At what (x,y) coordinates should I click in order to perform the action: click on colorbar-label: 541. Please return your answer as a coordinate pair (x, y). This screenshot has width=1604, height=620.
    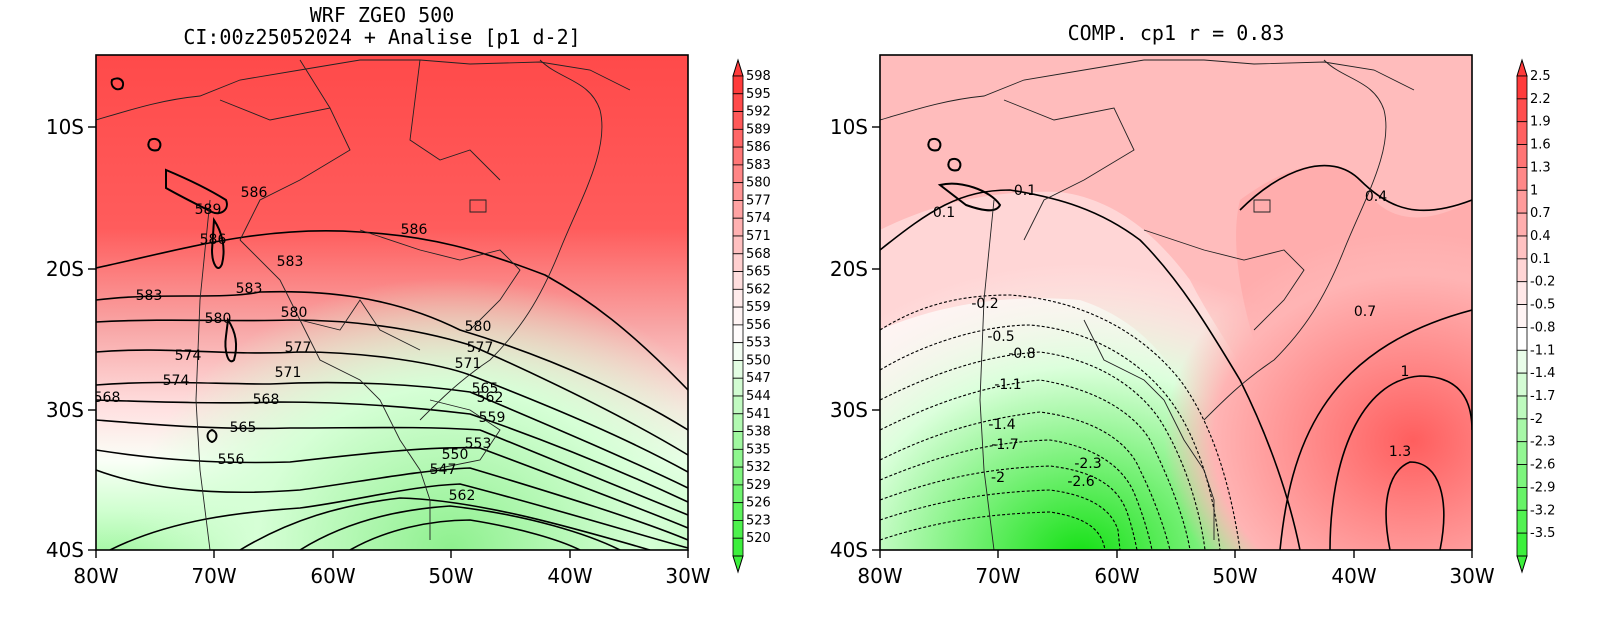
    Looking at the image, I should click on (758, 414).